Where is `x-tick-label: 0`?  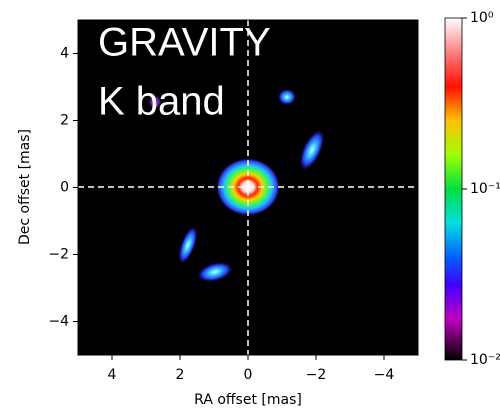 x-tick-label: 0 is located at coordinates (248, 375).